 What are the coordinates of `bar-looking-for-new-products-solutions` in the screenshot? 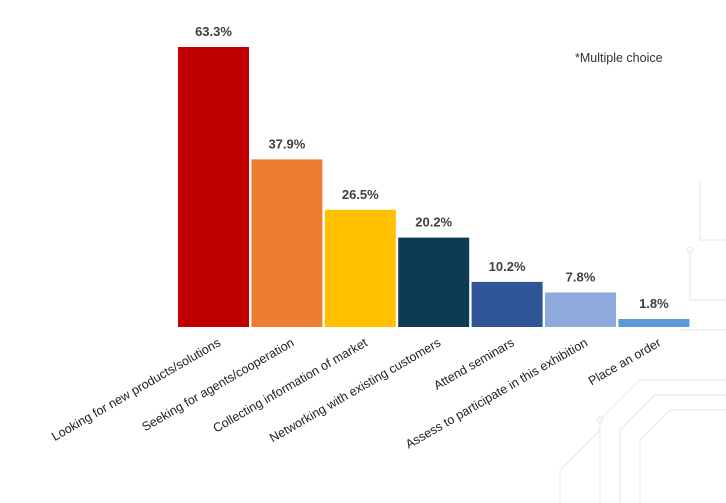 It's located at (213, 187).